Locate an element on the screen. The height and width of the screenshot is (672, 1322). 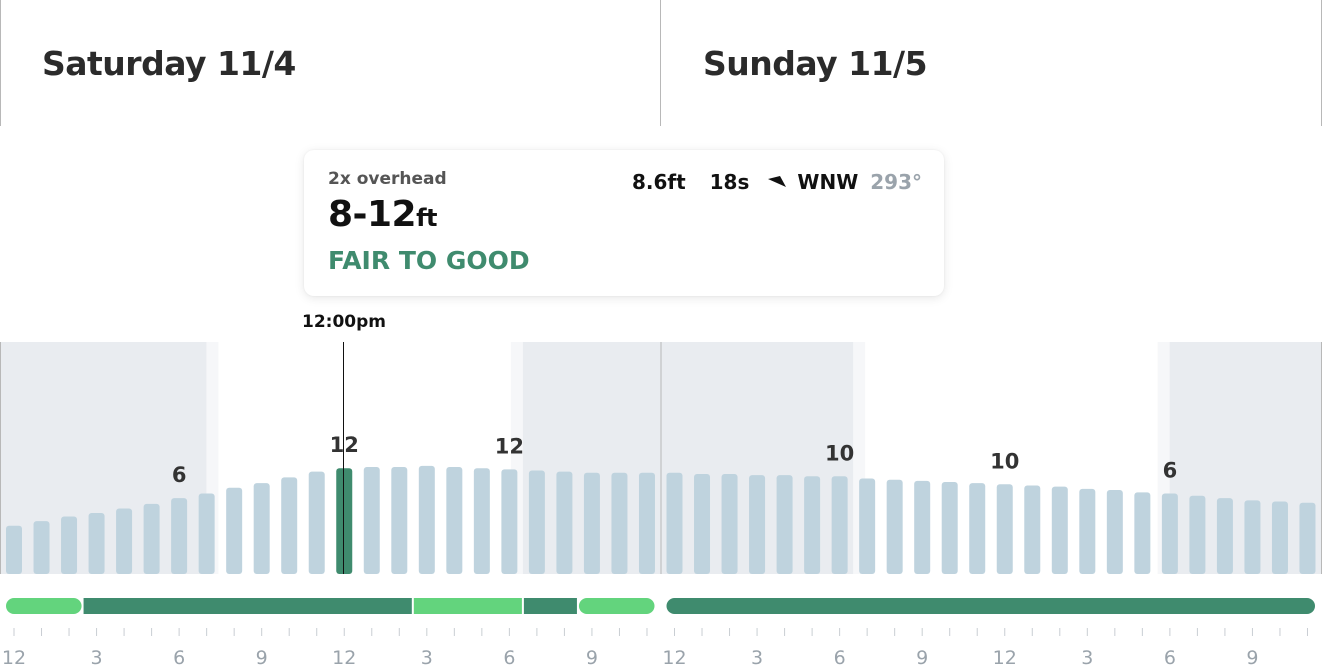
surf-height-range: 8-12ft is located at coordinates (383, 214).